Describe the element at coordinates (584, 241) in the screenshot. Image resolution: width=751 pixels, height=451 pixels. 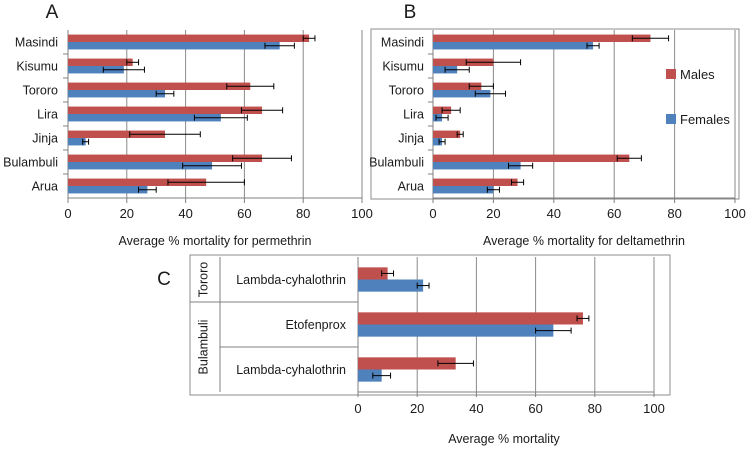
I see `x-axis-label: Average % mortality for deltamethrin` at that location.